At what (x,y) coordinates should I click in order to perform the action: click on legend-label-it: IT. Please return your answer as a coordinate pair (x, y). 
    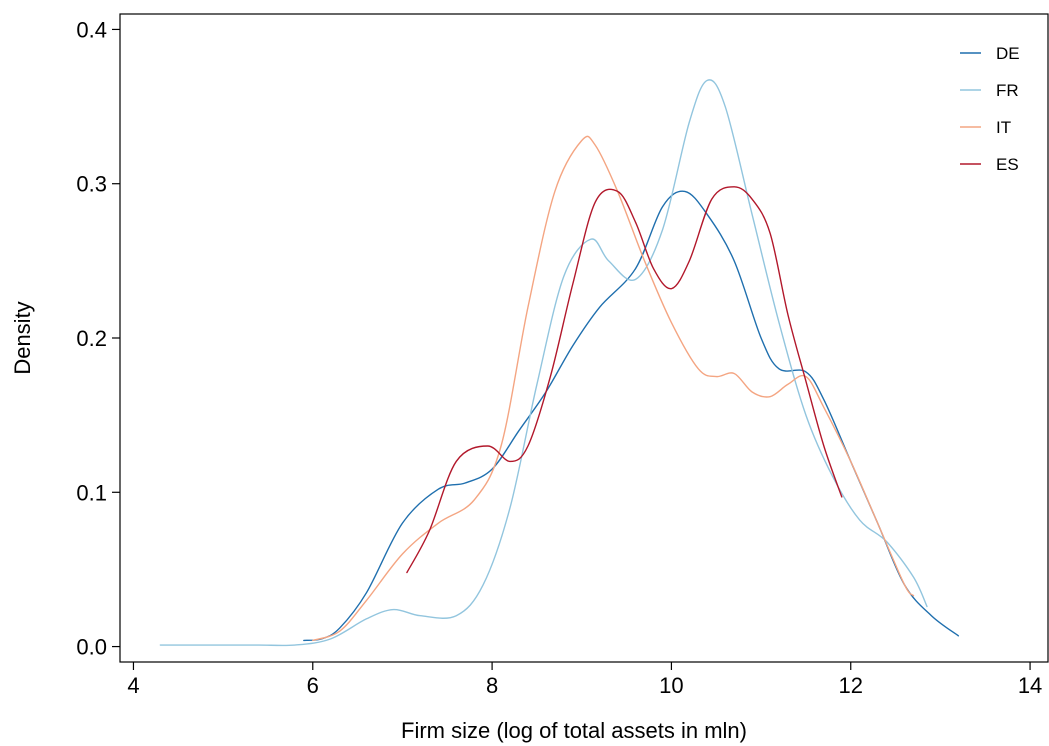
    Looking at the image, I should click on (1003, 127).